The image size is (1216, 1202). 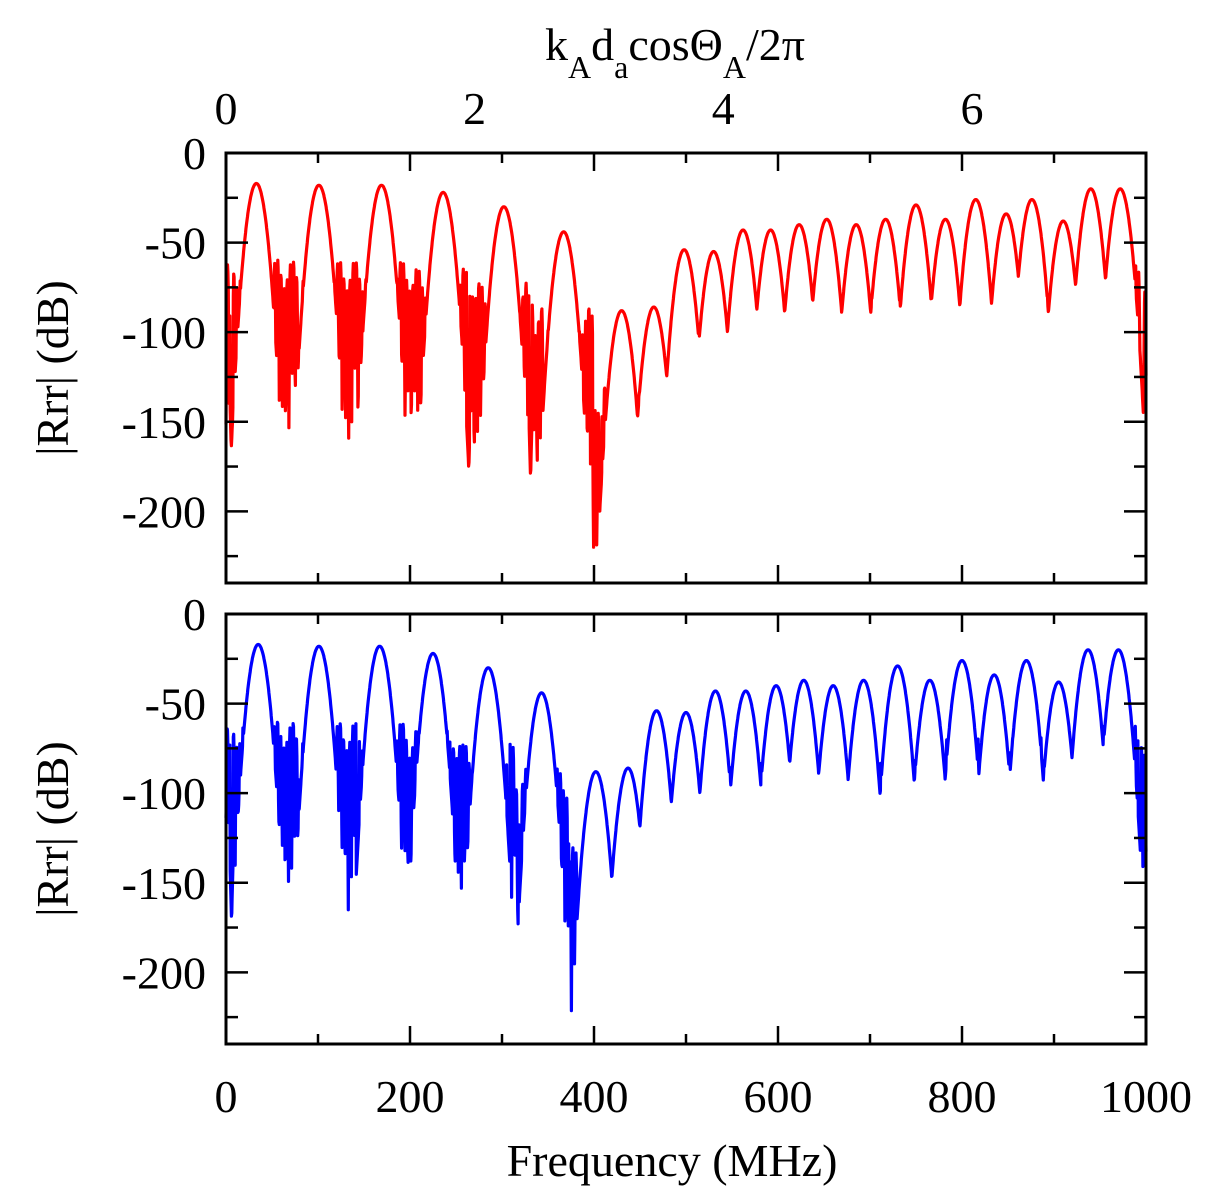 I want to click on x-tick-label: 1000, so click(x=1146, y=1096).